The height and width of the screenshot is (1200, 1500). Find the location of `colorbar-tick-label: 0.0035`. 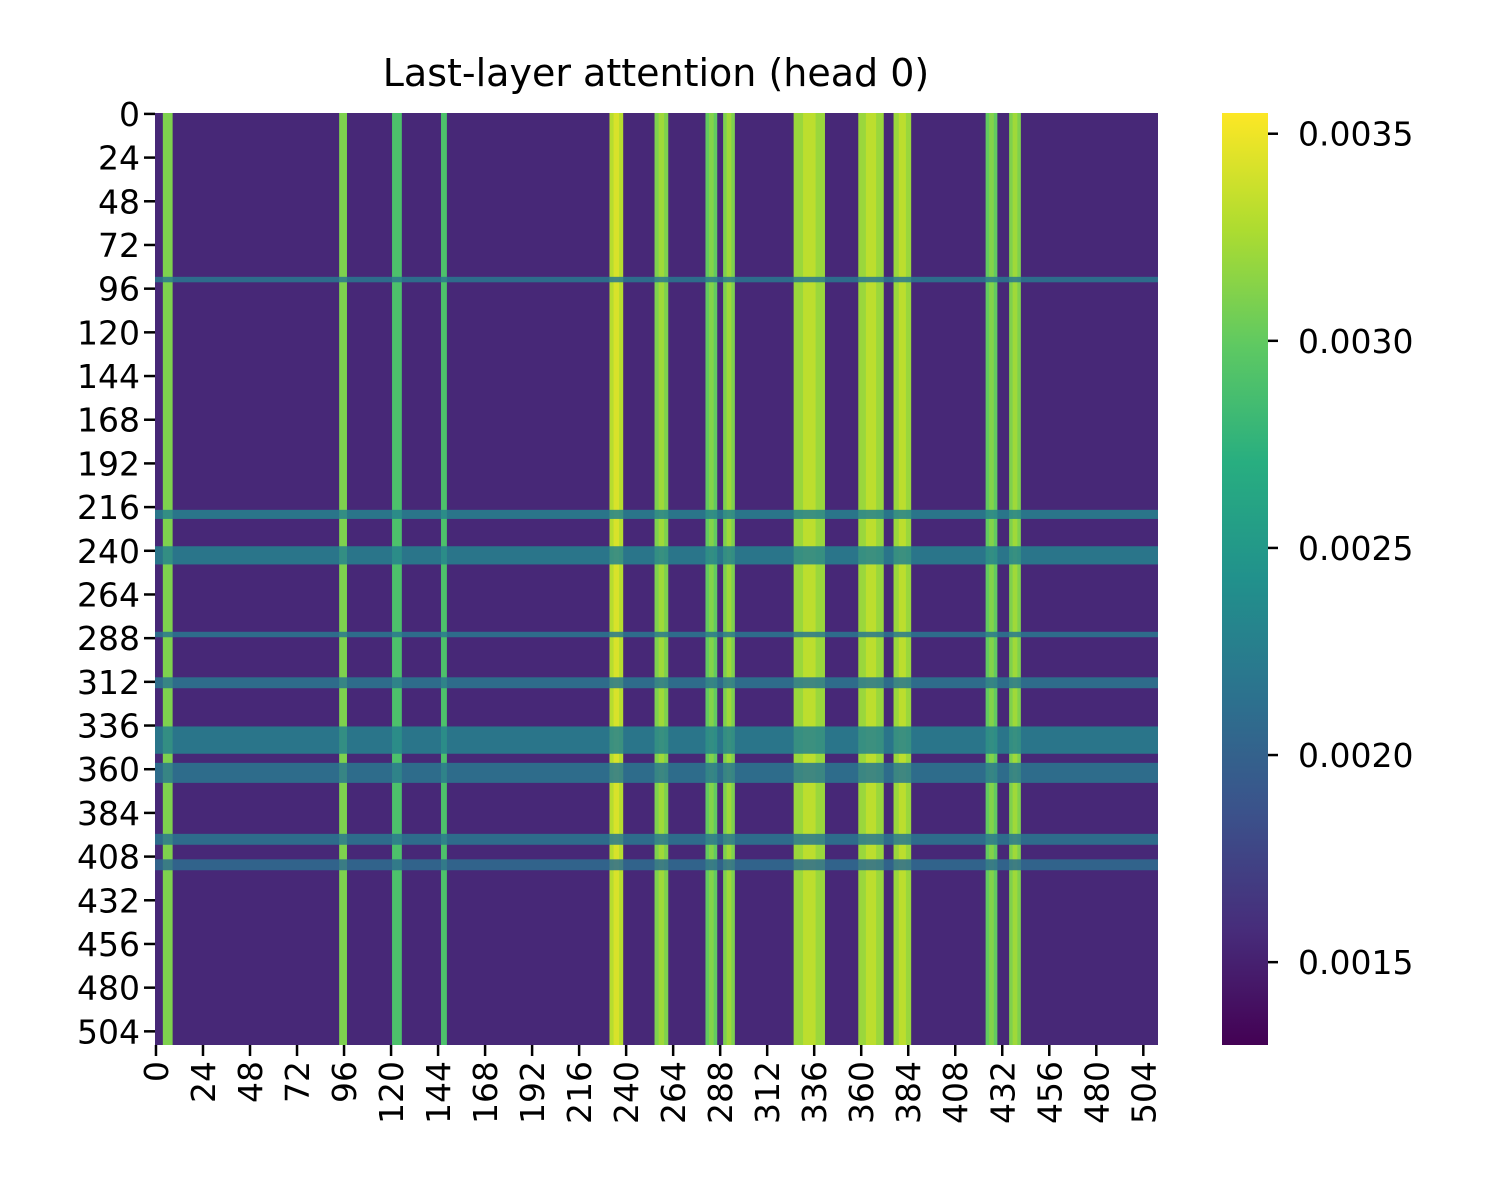

colorbar-tick-label: 0.0035 is located at coordinates (1355, 134).